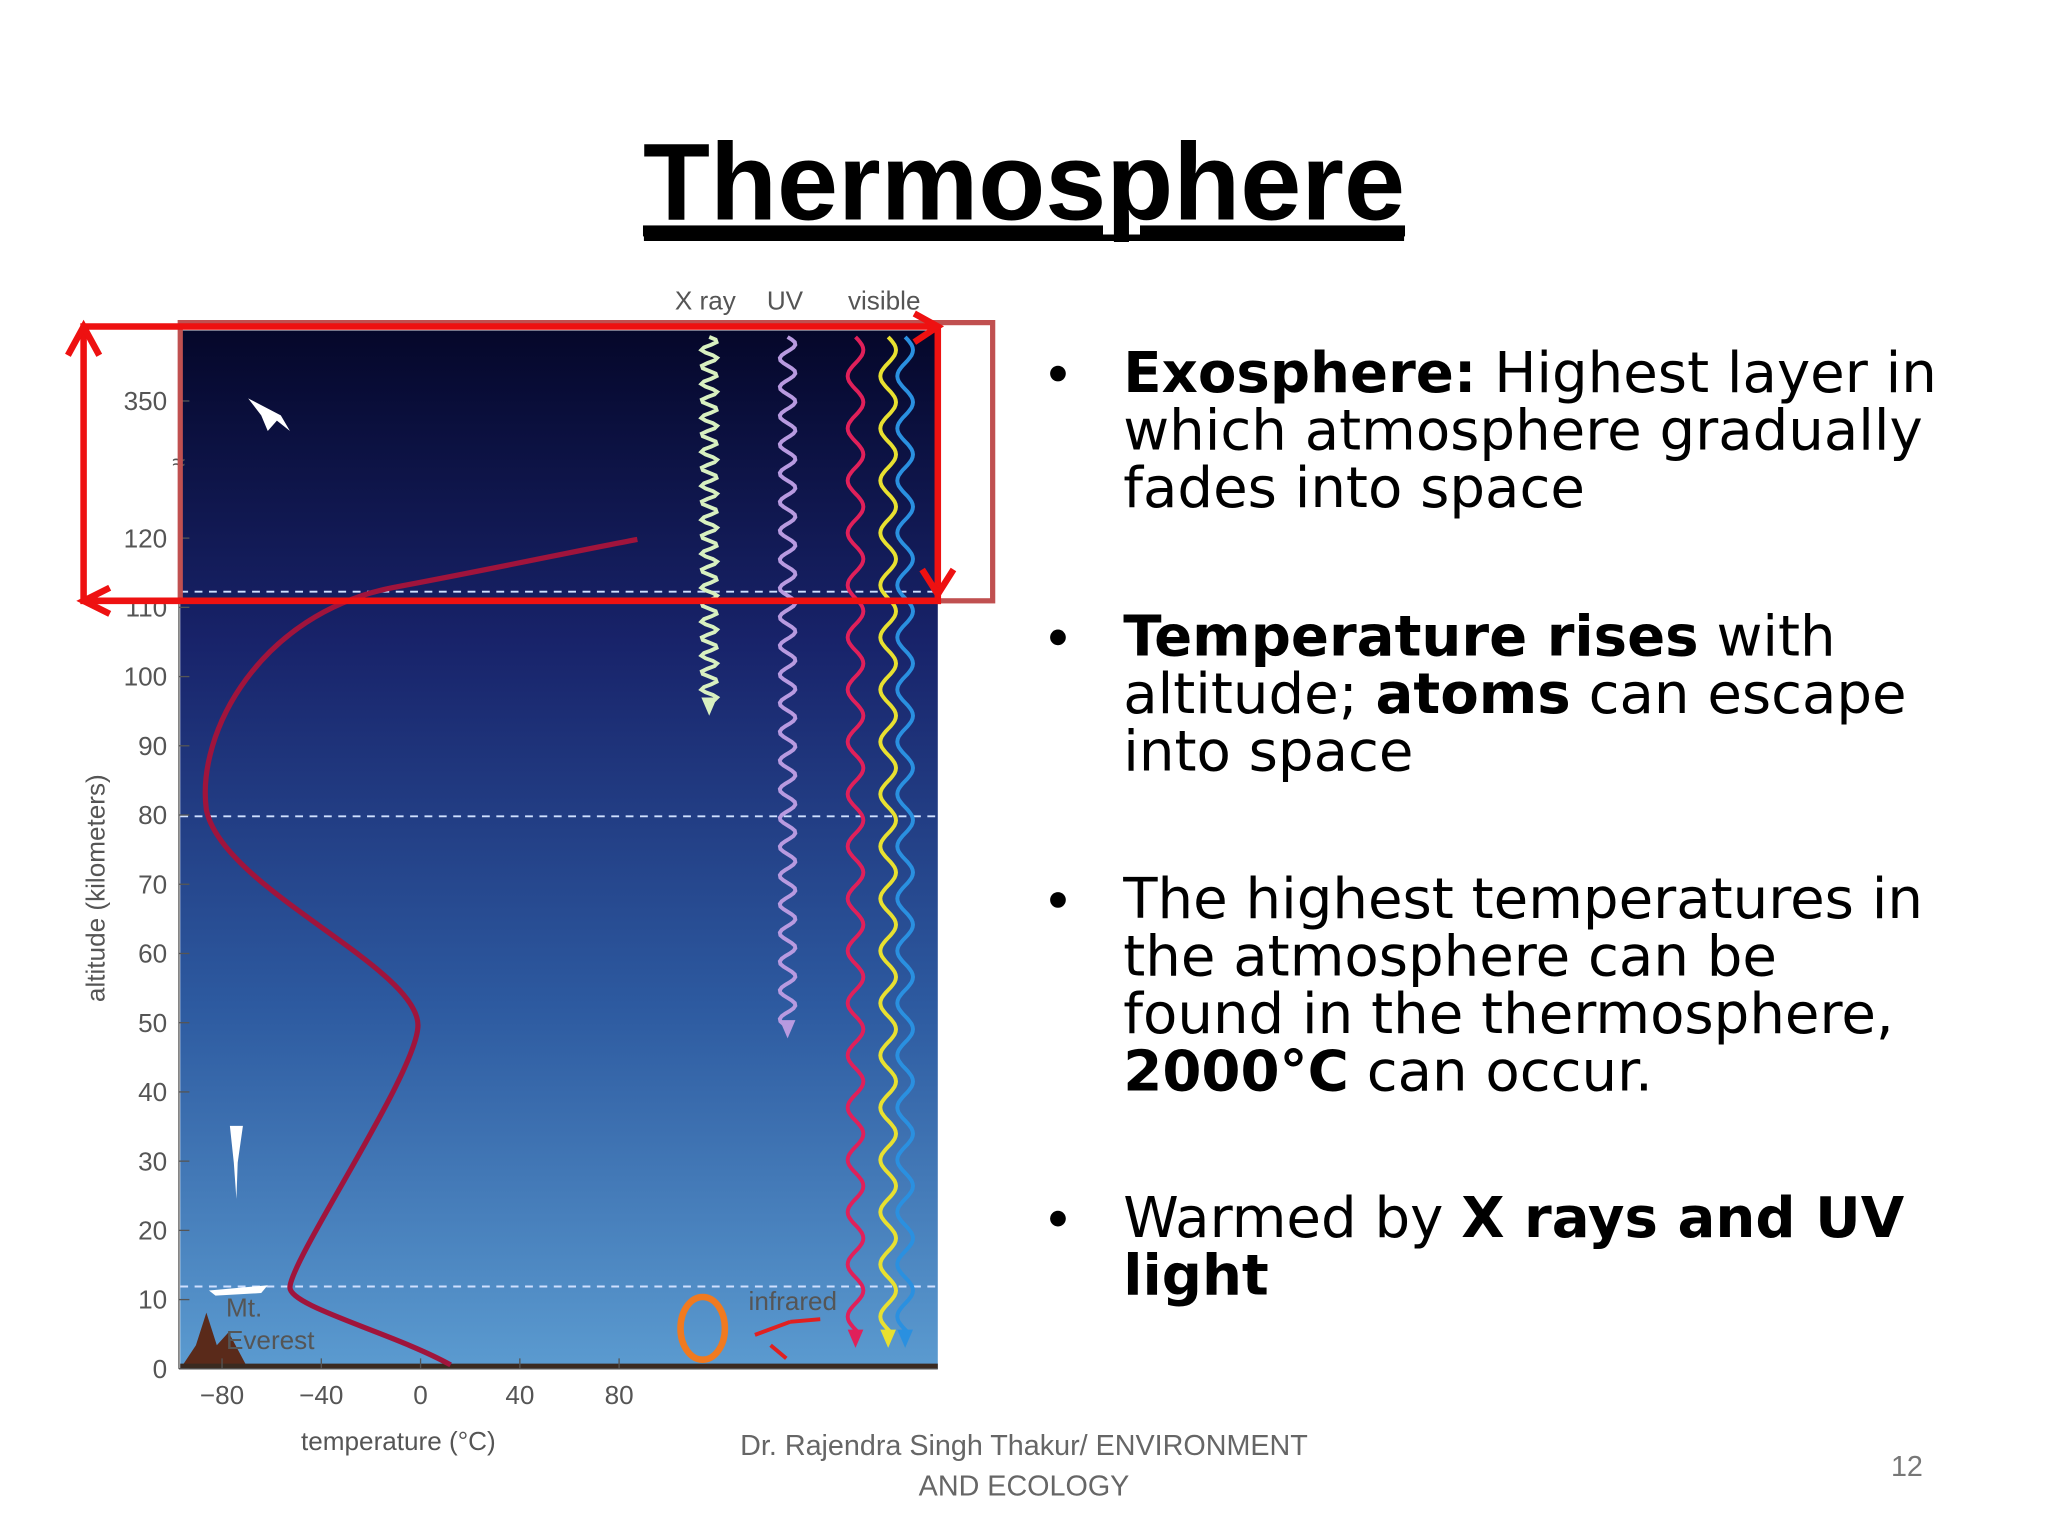 Image resolution: width=2048 pixels, height=1536 pixels. I want to click on temperature-curve, so click(420, 952).